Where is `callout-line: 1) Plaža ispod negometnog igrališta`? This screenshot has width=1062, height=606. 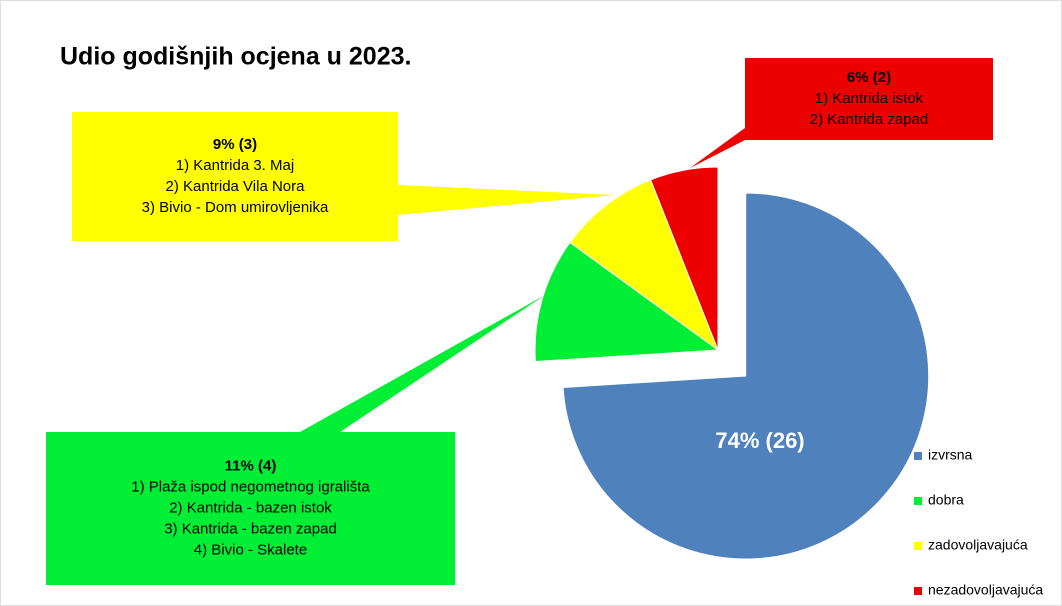 callout-line: 1) Plaža ispod negometnog igrališta is located at coordinates (250, 486).